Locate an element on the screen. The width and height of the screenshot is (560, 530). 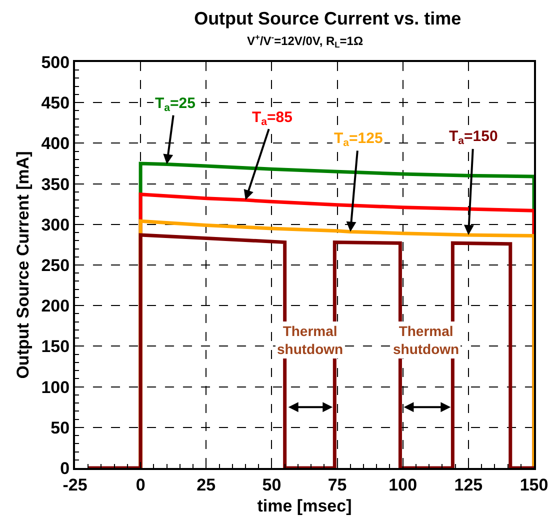
x-tick-label: 150 is located at coordinates (534, 484).